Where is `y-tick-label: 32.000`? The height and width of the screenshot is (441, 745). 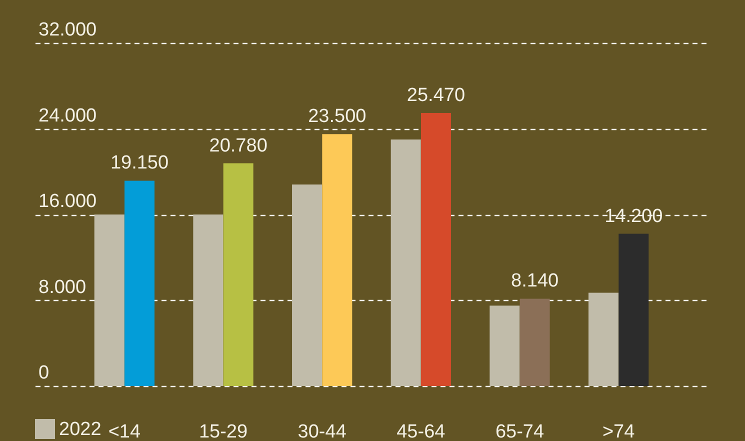
y-tick-label: 32.000 is located at coordinates (67, 30).